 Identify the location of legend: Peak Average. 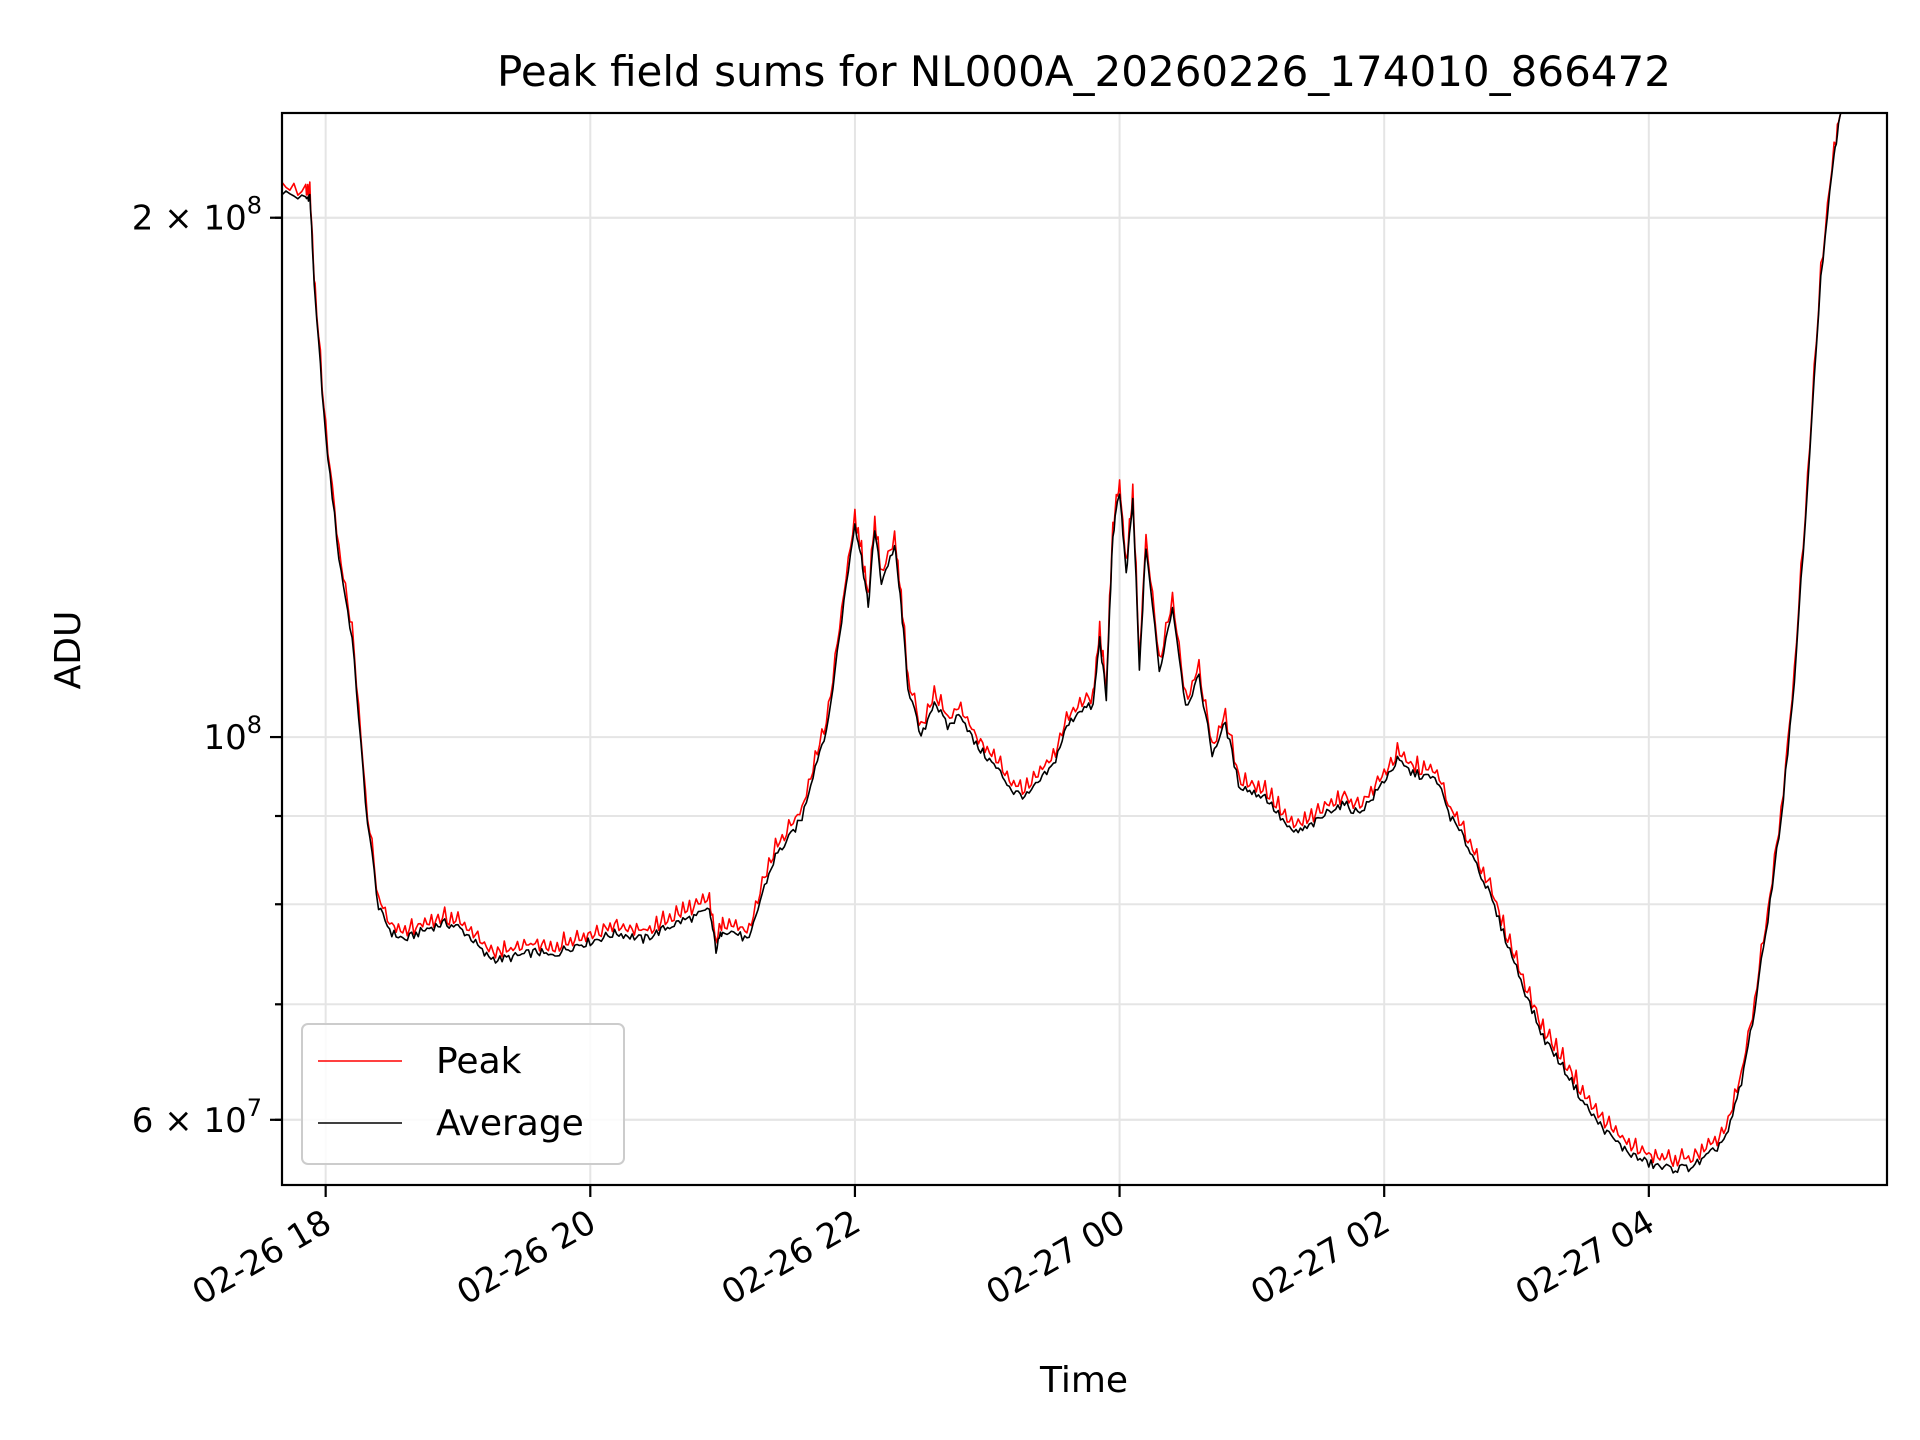
(463, 1094).